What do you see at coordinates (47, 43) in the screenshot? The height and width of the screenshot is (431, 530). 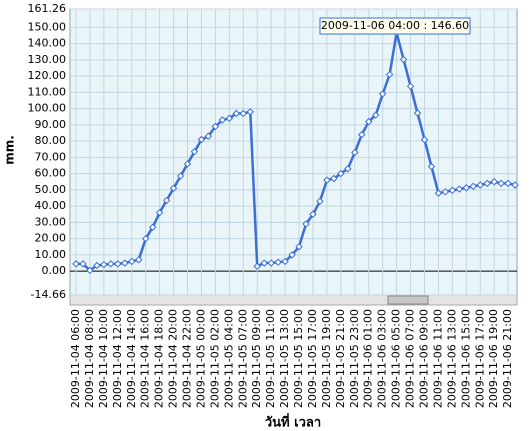 I see `y-tick-label: 140.00` at bounding box center [47, 43].